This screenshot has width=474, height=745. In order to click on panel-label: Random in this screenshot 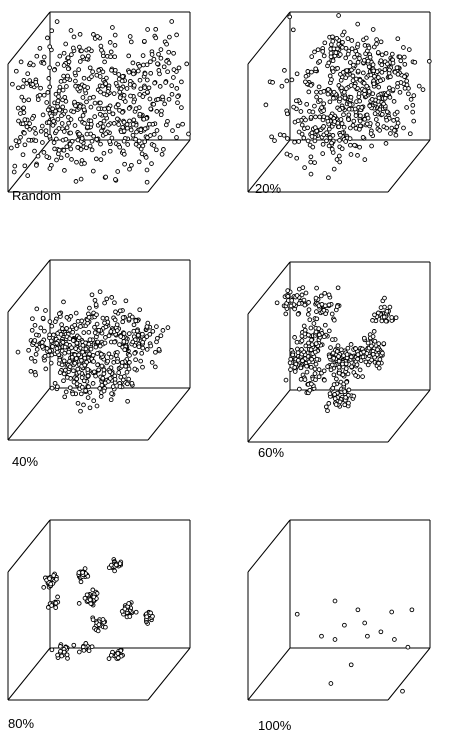, I will do `click(36, 195)`.